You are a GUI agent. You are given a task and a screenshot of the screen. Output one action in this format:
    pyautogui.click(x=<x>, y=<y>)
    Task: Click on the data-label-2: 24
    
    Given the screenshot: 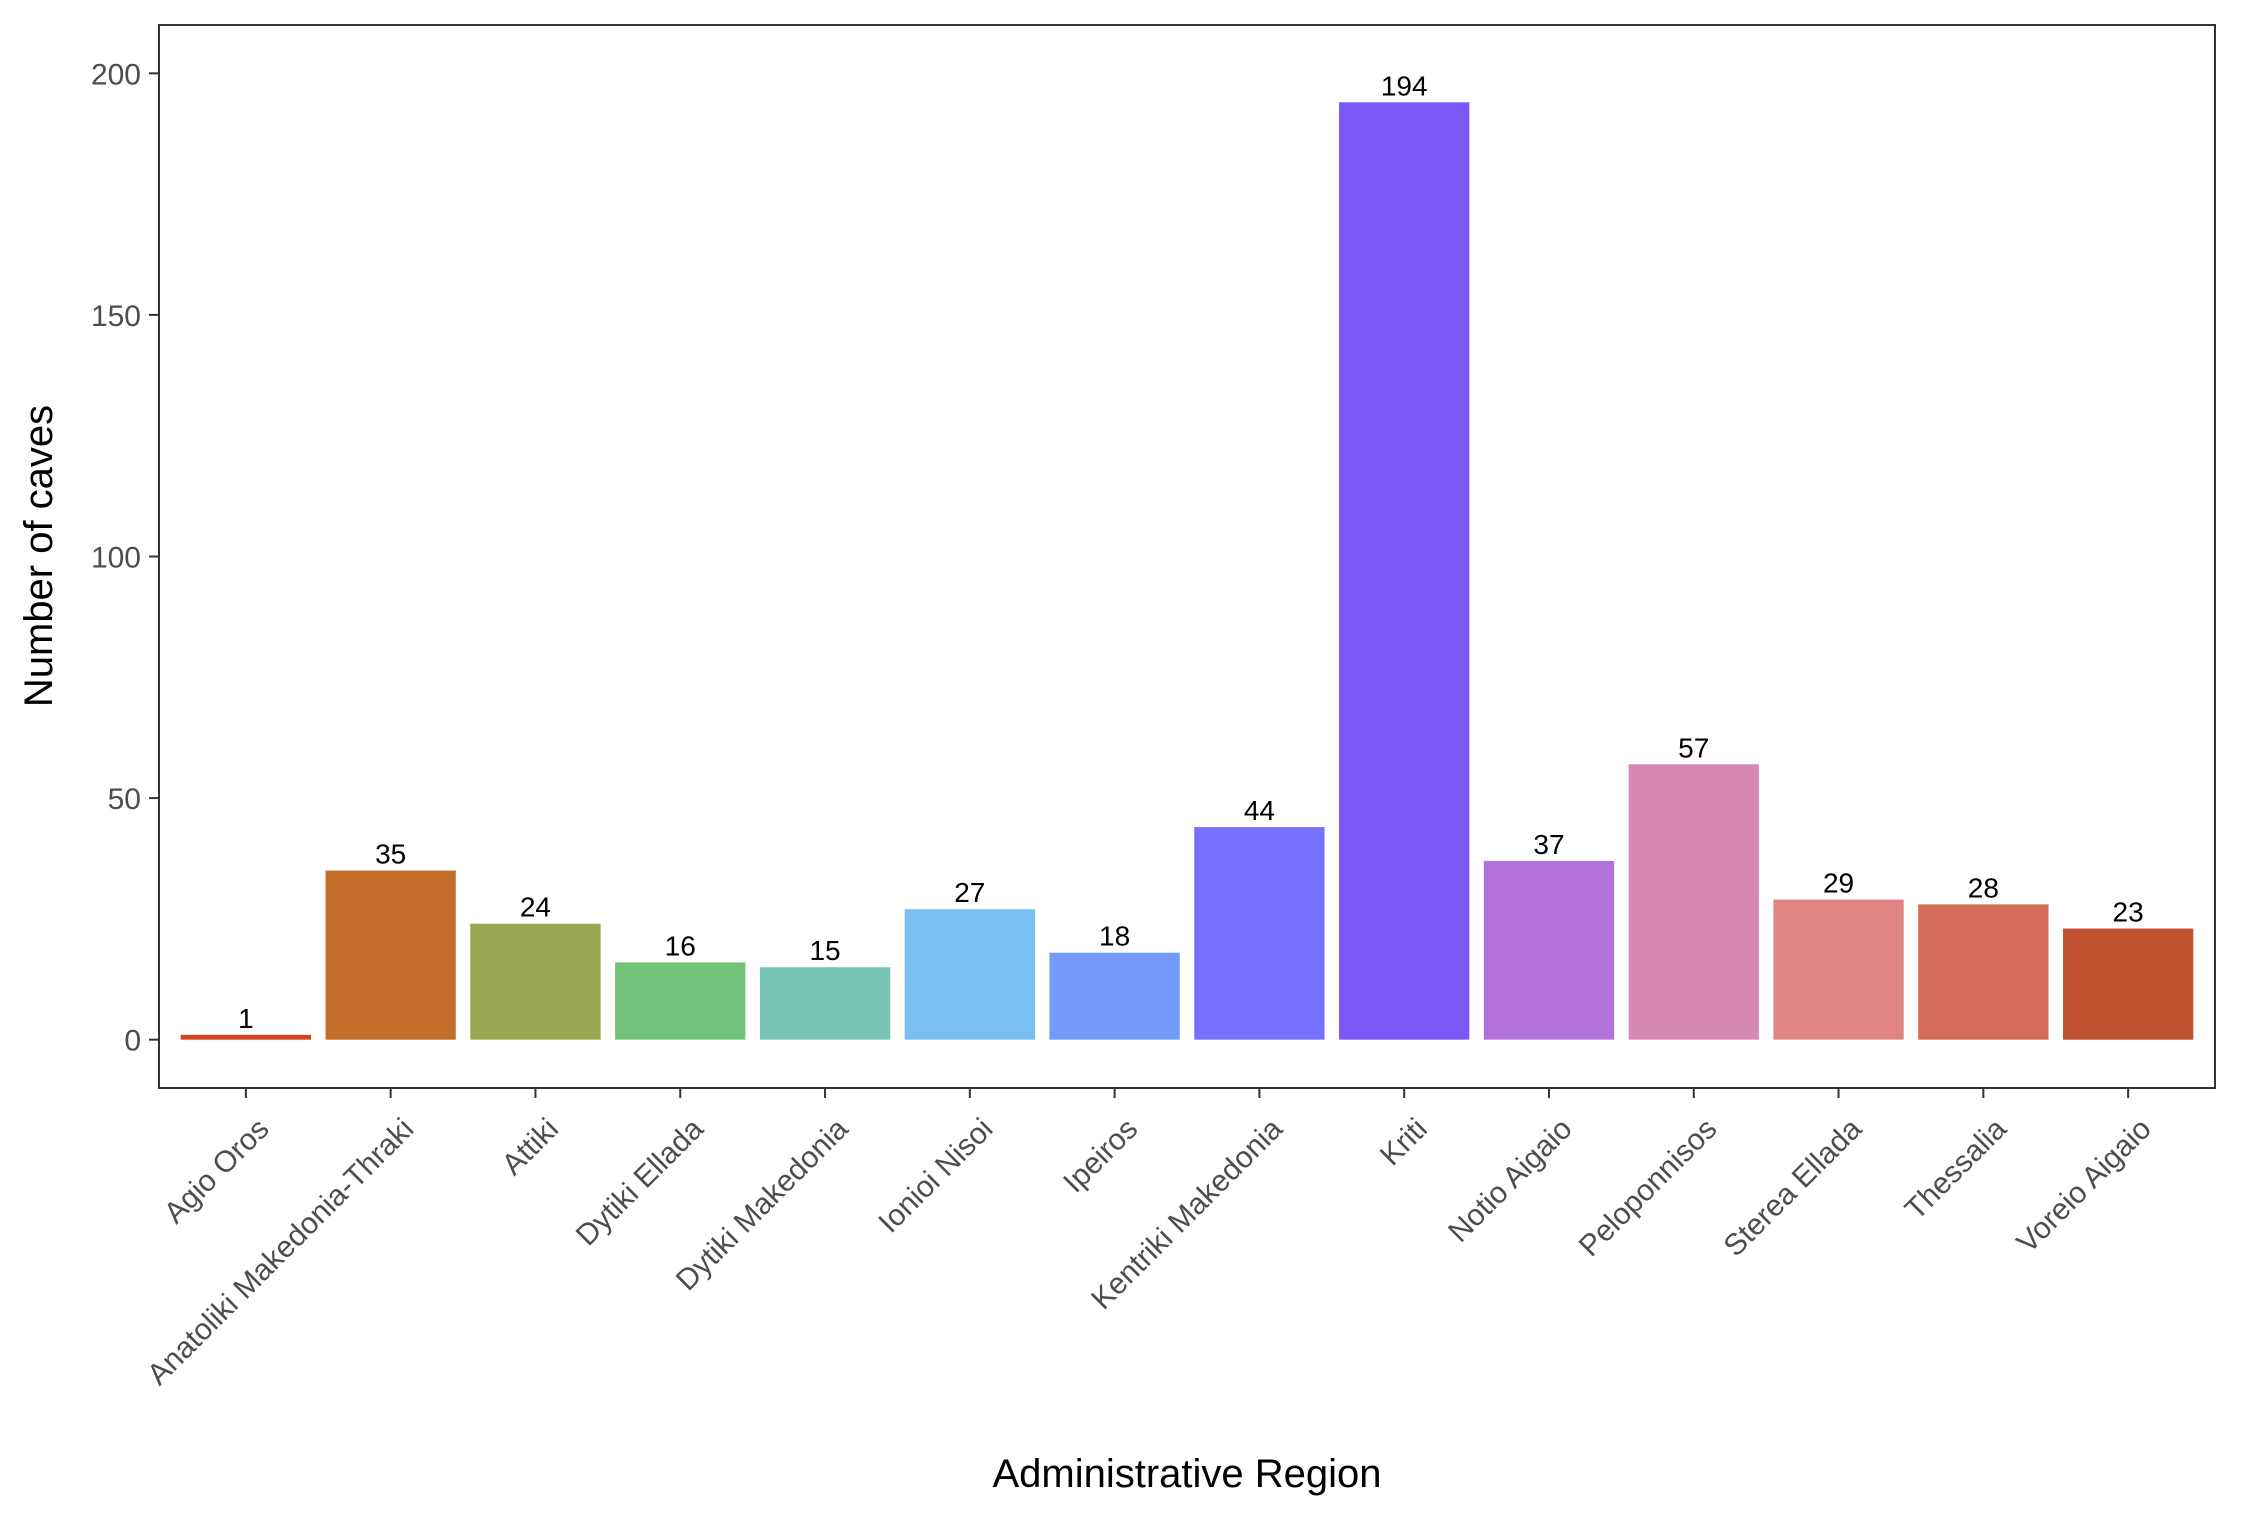 What is the action you would take?
    pyautogui.click(x=535, y=907)
    